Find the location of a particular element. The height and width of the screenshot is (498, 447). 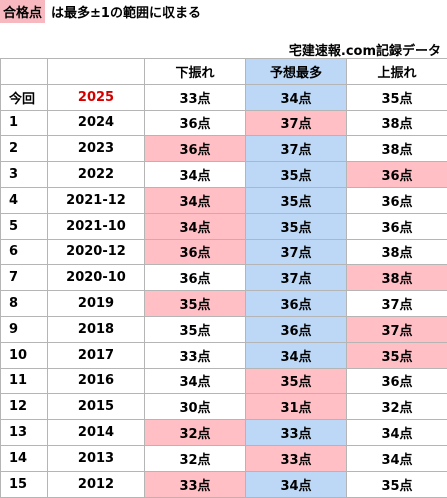

top-note: 合格点 は最多±1の範囲に収まる is located at coordinates (100, 11).